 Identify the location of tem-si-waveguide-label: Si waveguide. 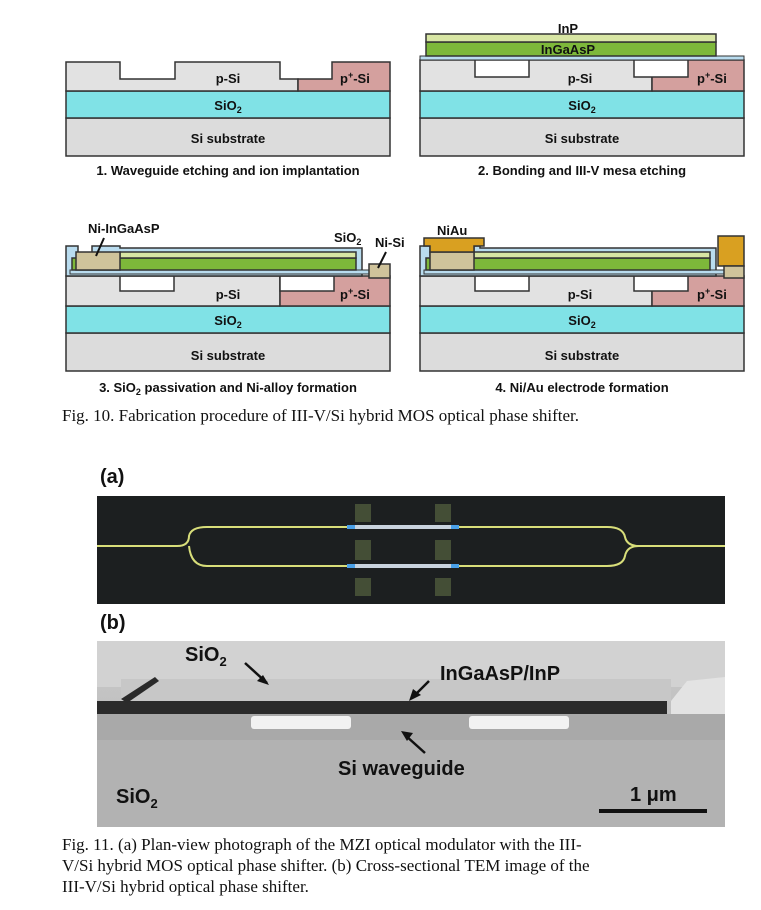
(401, 769).